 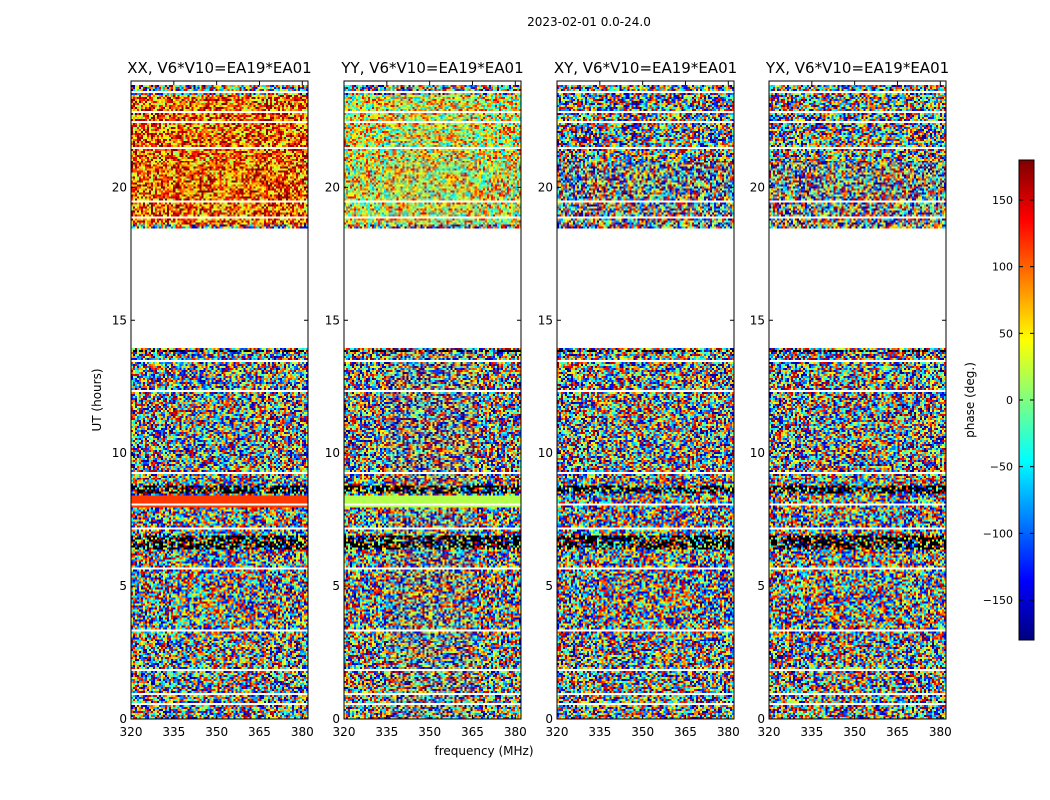 I want to click on figure-suptitle: 2023-02-01 0.0-24.0, so click(x=589, y=22).